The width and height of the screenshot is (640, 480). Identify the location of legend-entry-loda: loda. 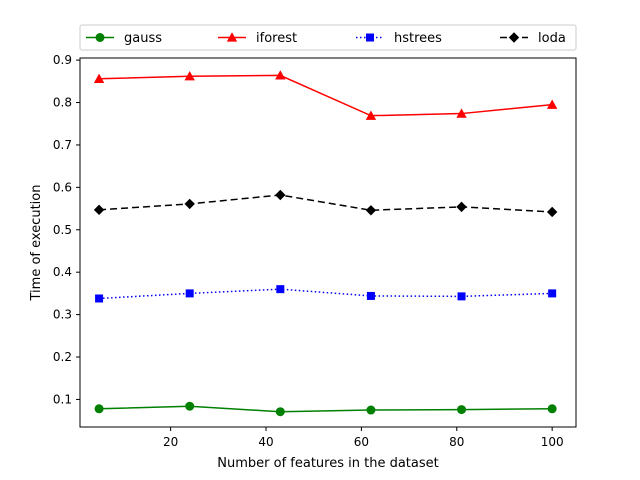
(533, 38).